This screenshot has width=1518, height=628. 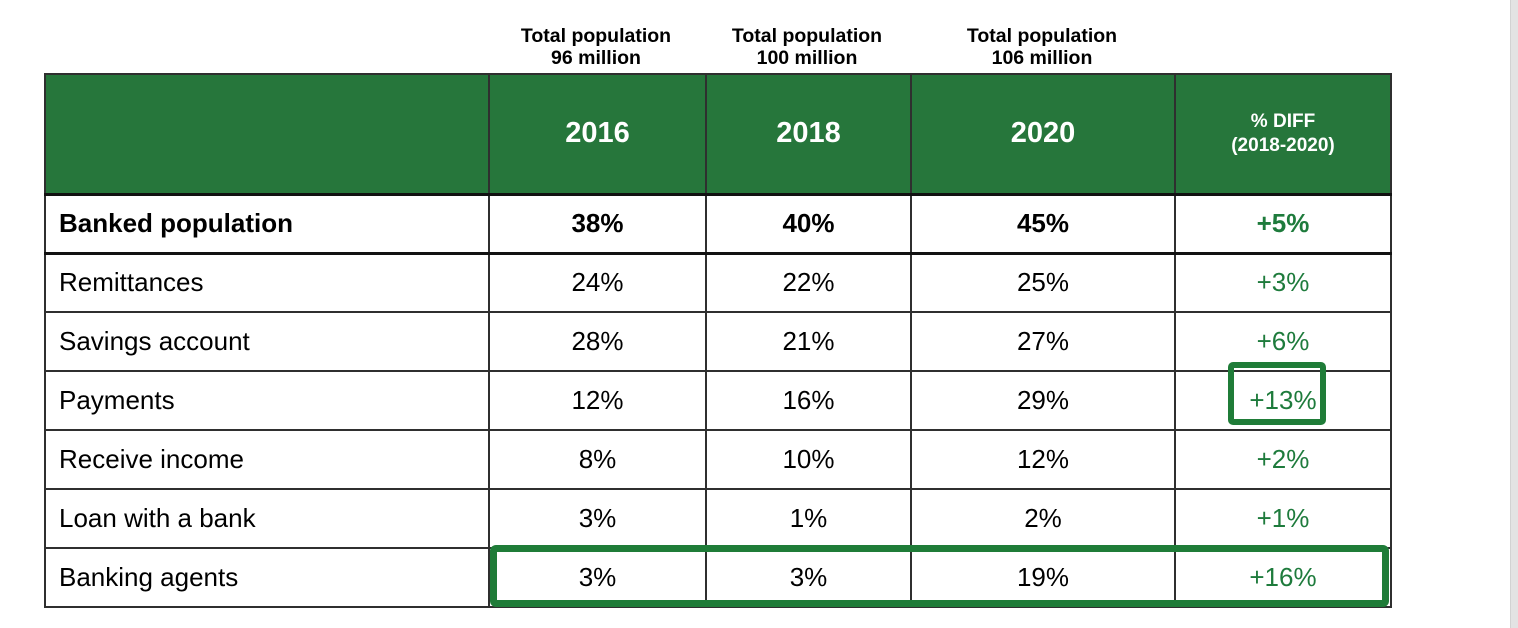 I want to click on table-row: Banked population 38% 40% 45% +5%, so click(x=718, y=224).